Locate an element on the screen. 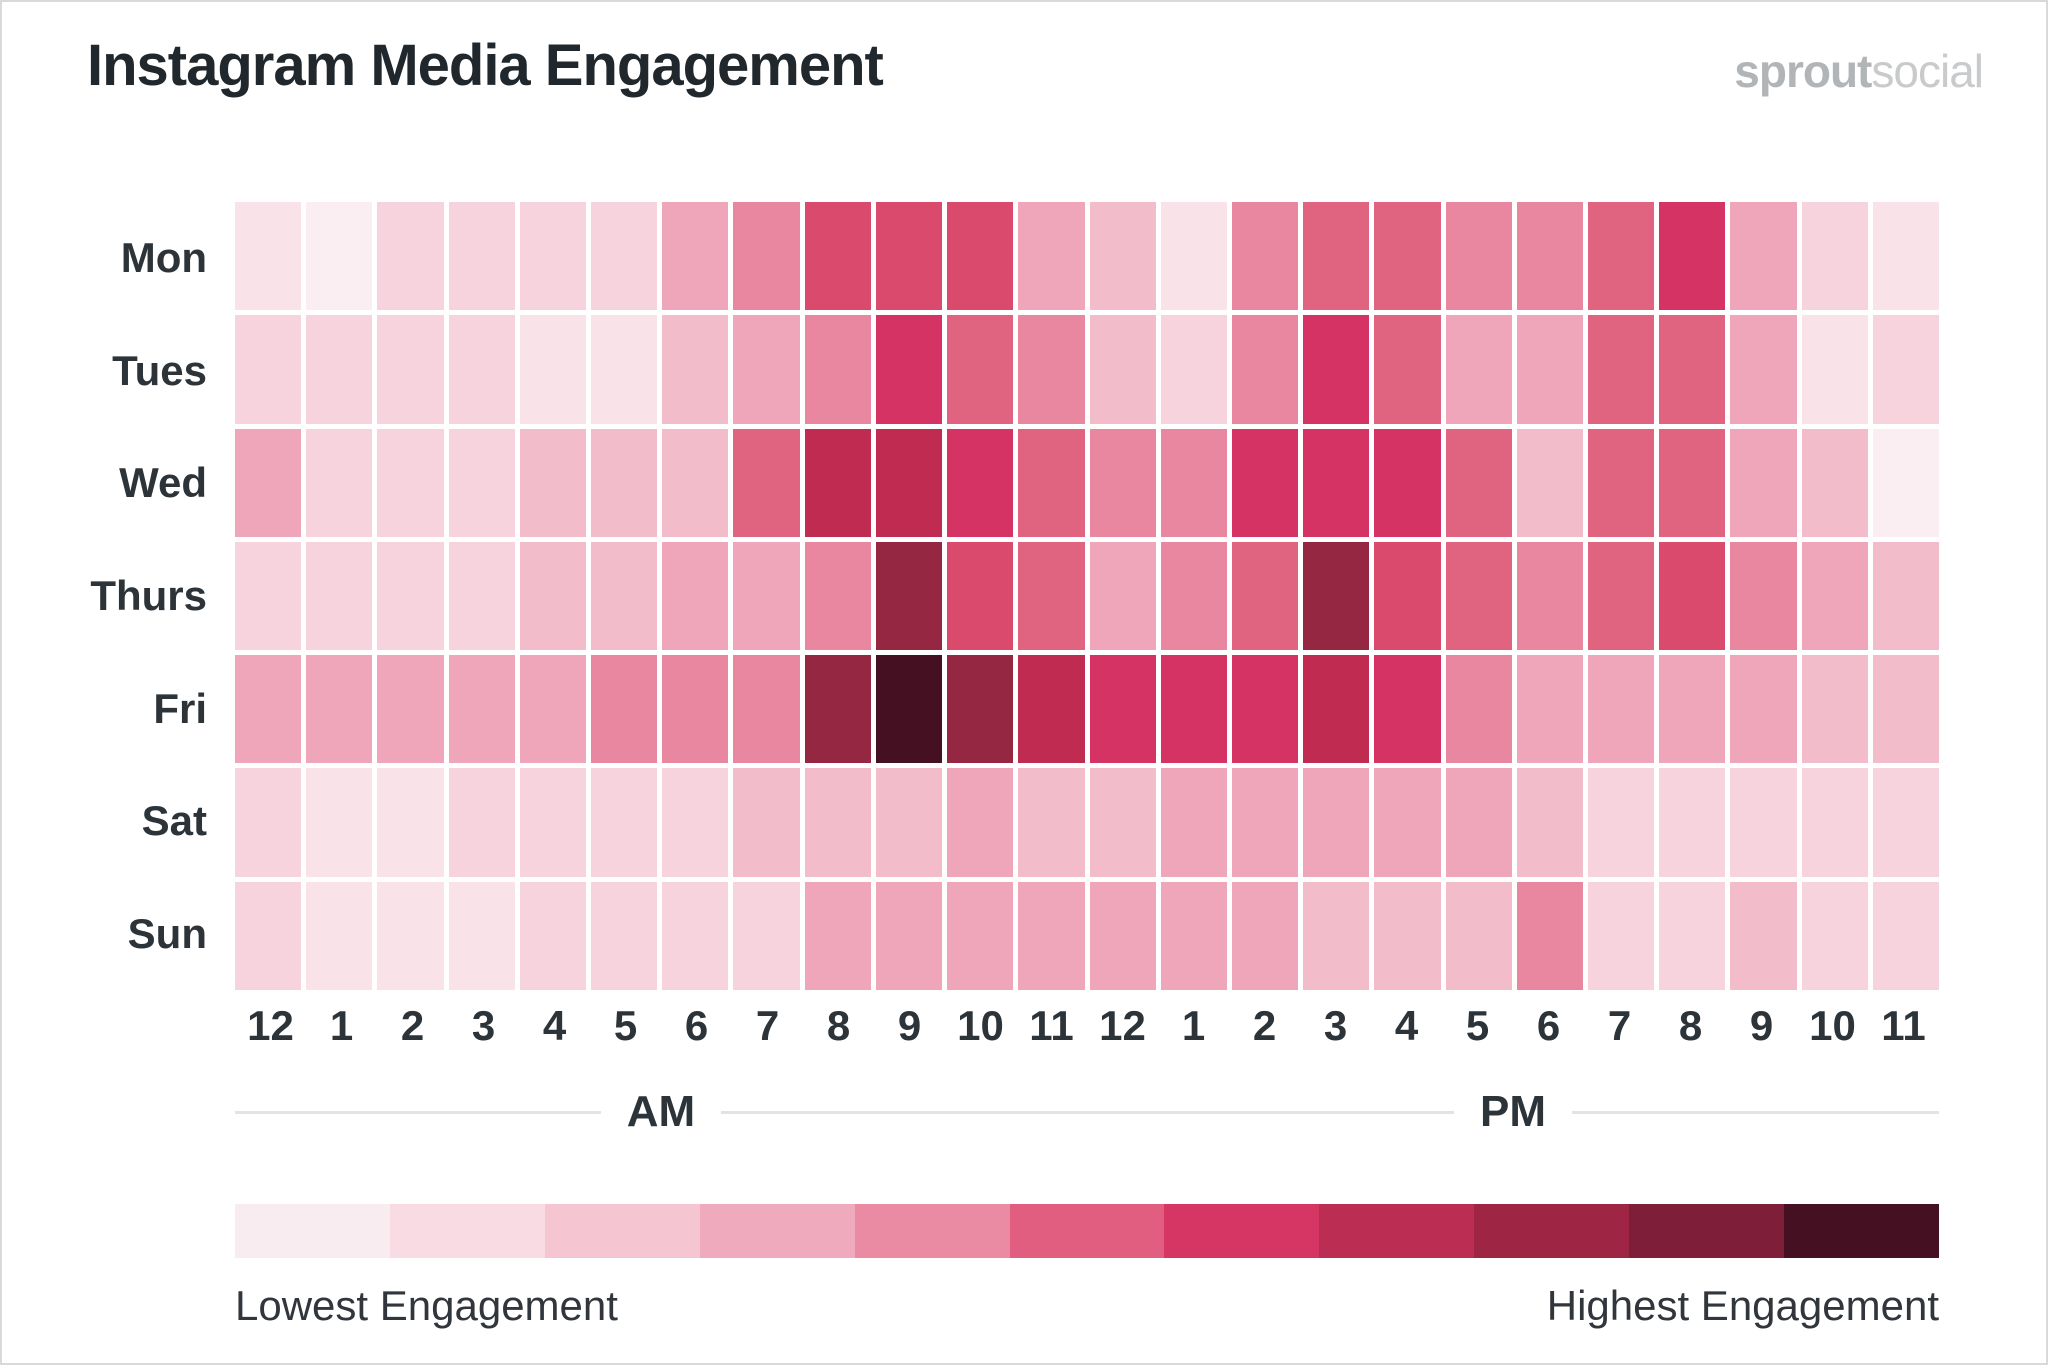  hour-label-1pm: 1 is located at coordinates (1193, 1025).